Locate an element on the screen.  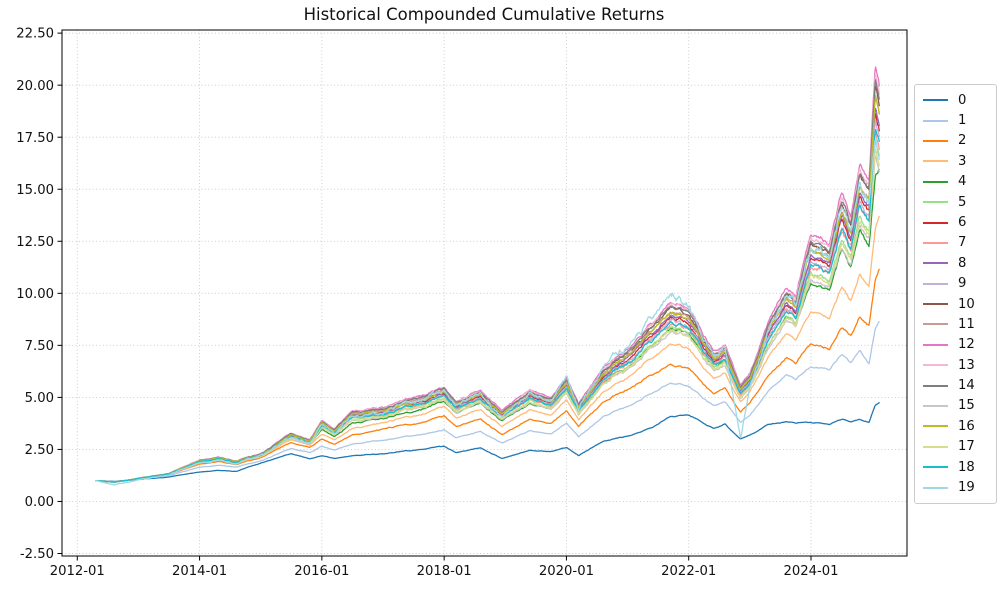
legend-label: 6 is located at coordinates (962, 222).